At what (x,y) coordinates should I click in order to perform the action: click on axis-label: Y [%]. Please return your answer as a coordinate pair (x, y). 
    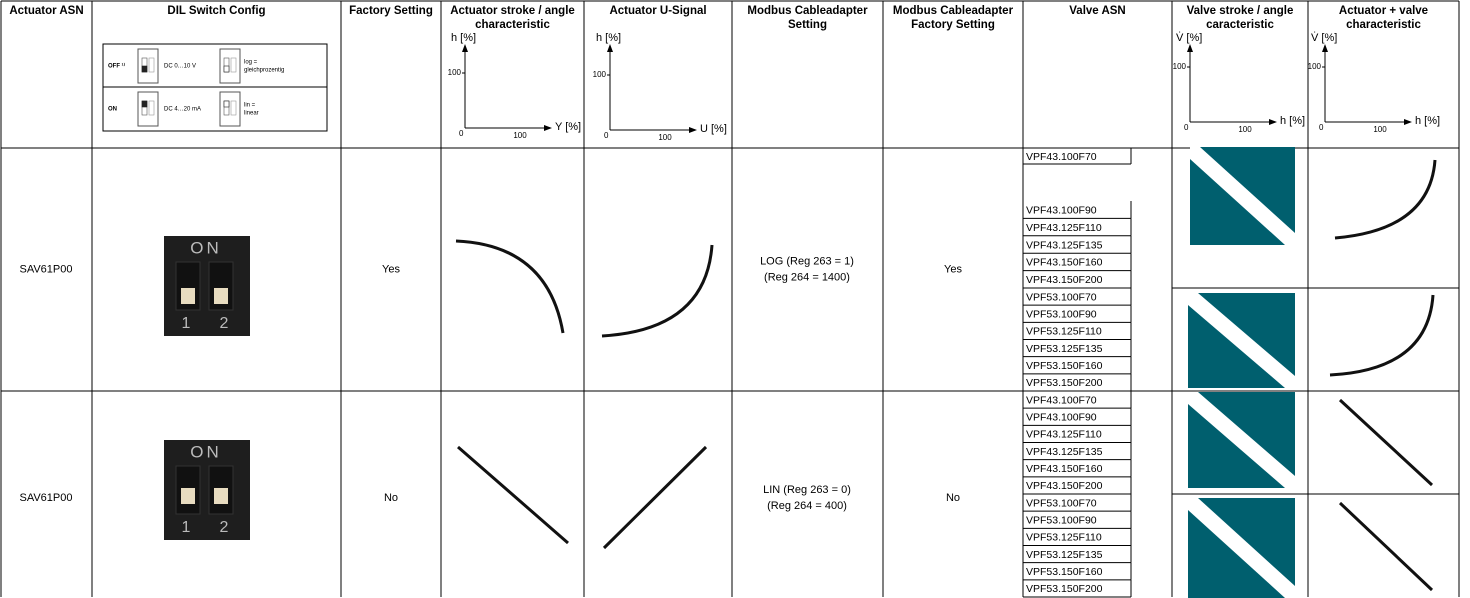
    Looking at the image, I should click on (568, 127).